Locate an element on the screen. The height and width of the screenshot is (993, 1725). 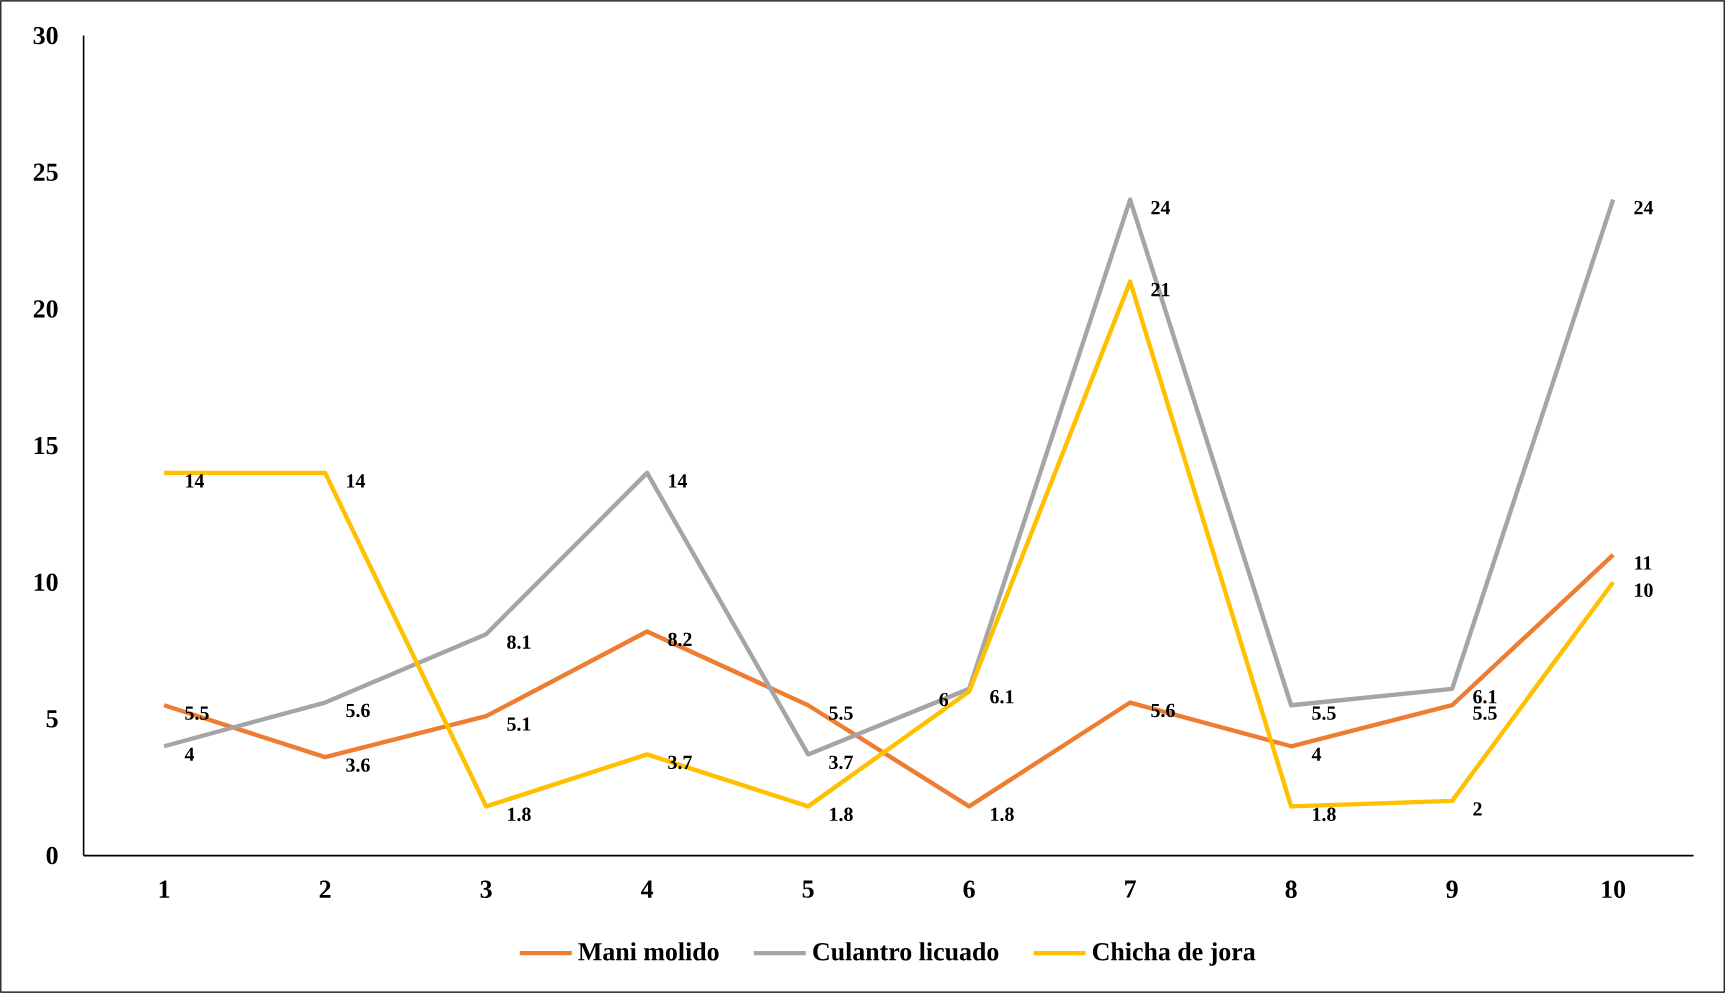
x-tick-label: 8 is located at coordinates (1291, 889).